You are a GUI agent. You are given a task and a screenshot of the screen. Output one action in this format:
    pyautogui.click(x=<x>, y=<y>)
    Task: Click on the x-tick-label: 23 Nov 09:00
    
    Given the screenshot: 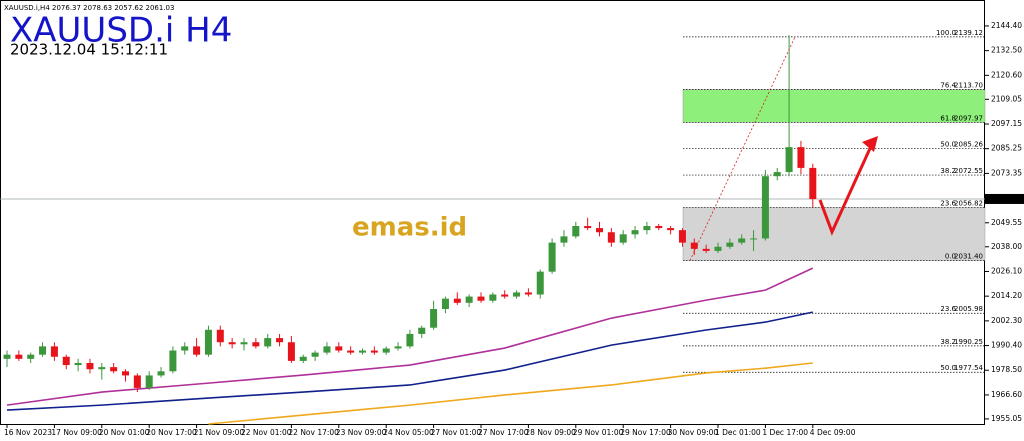 What is the action you would take?
    pyautogui.click(x=361, y=432)
    